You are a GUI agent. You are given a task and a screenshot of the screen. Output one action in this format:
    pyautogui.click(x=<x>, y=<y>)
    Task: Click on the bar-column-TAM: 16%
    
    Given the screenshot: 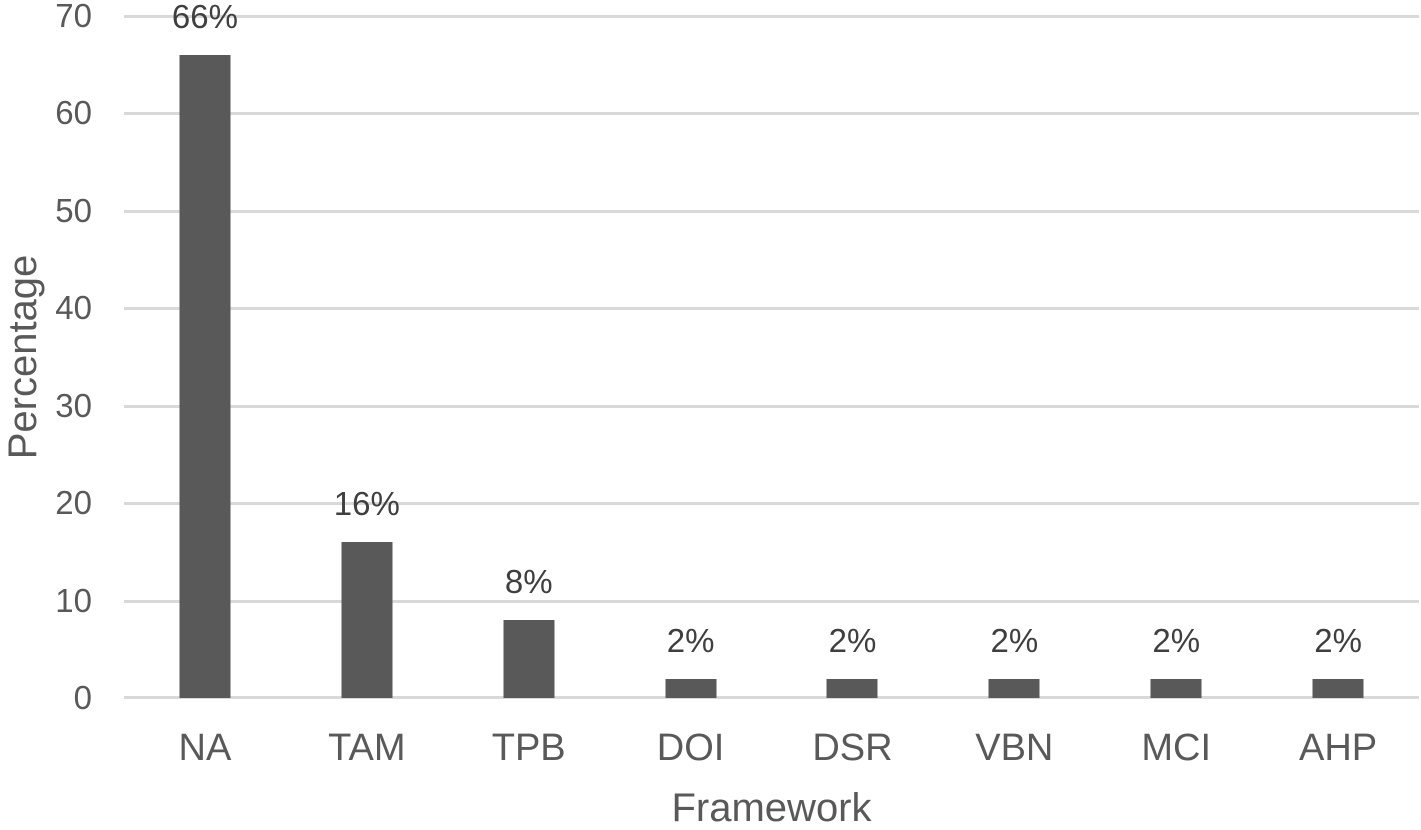 What is the action you would take?
    pyautogui.click(x=367, y=357)
    